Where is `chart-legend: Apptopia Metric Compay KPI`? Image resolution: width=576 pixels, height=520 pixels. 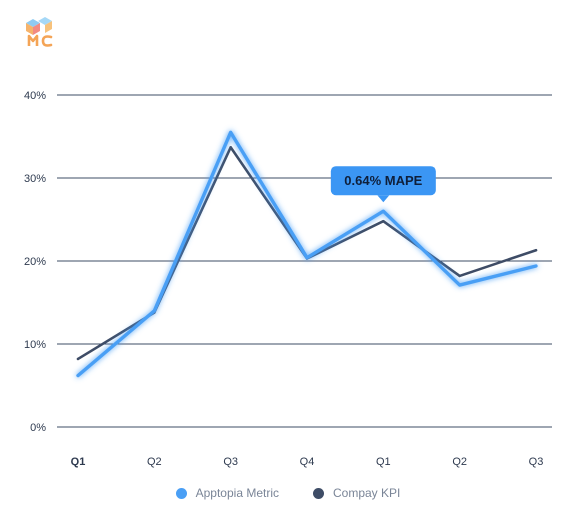
chart-legend: Apptopia Metric Compay KPI is located at coordinates (288, 493).